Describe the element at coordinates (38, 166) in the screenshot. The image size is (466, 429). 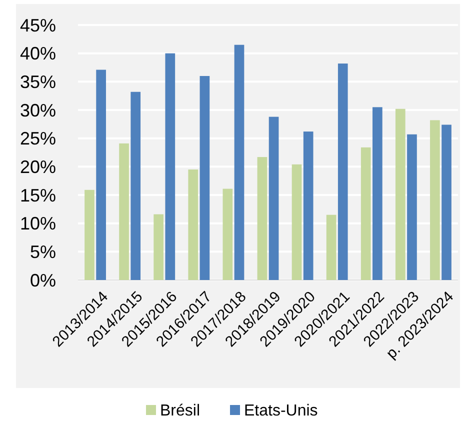
I see `y-tick-label: 20%` at that location.